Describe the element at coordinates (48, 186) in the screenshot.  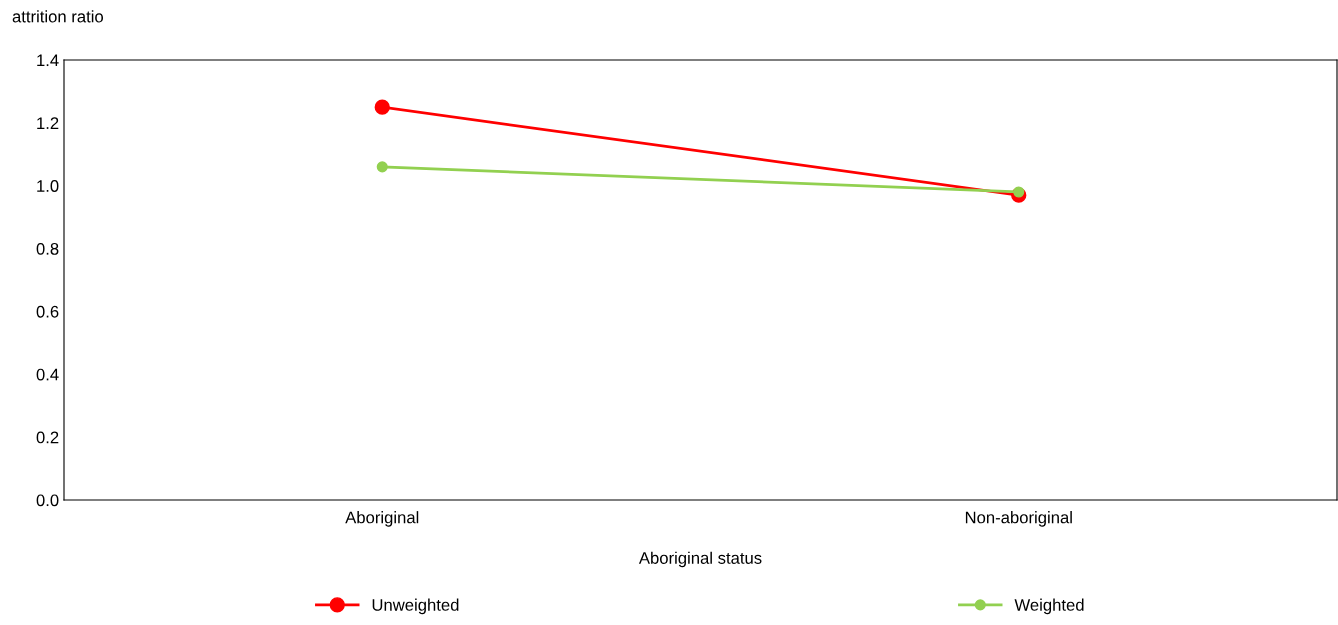
I see `y-tick-label: 1.0` at that location.